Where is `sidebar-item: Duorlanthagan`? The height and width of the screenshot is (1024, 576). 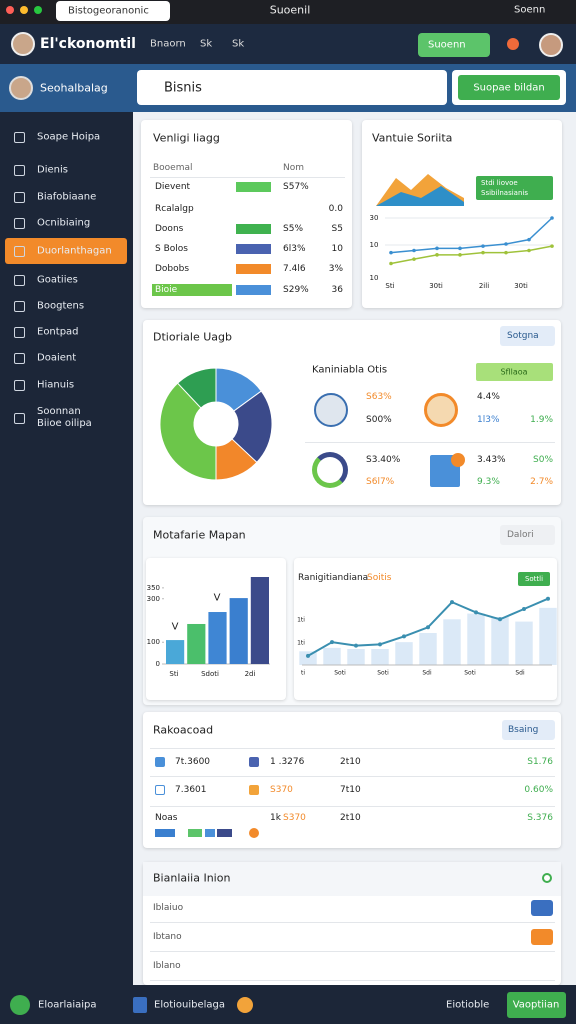
sidebar-item: Duorlanthagan is located at coordinates (74, 251).